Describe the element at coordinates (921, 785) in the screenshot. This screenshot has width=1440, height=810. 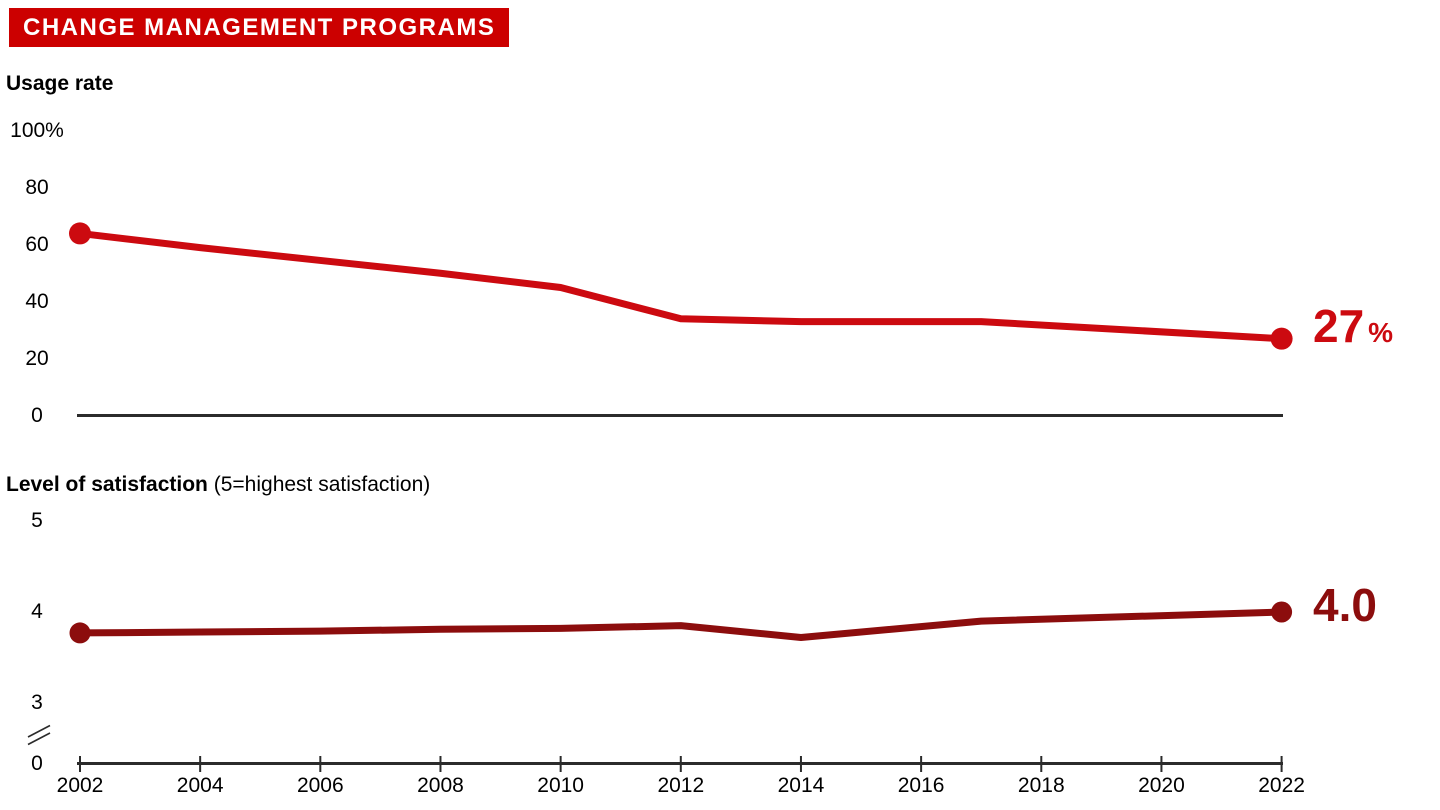
I see `x-axis-year-label: 2016` at that location.